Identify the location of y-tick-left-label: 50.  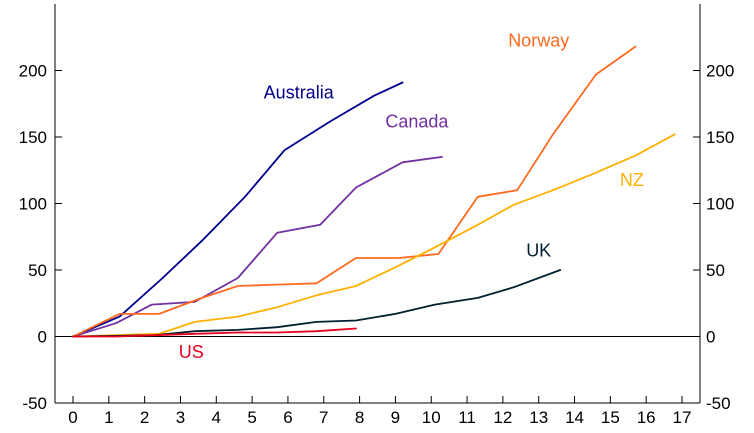
(37, 270).